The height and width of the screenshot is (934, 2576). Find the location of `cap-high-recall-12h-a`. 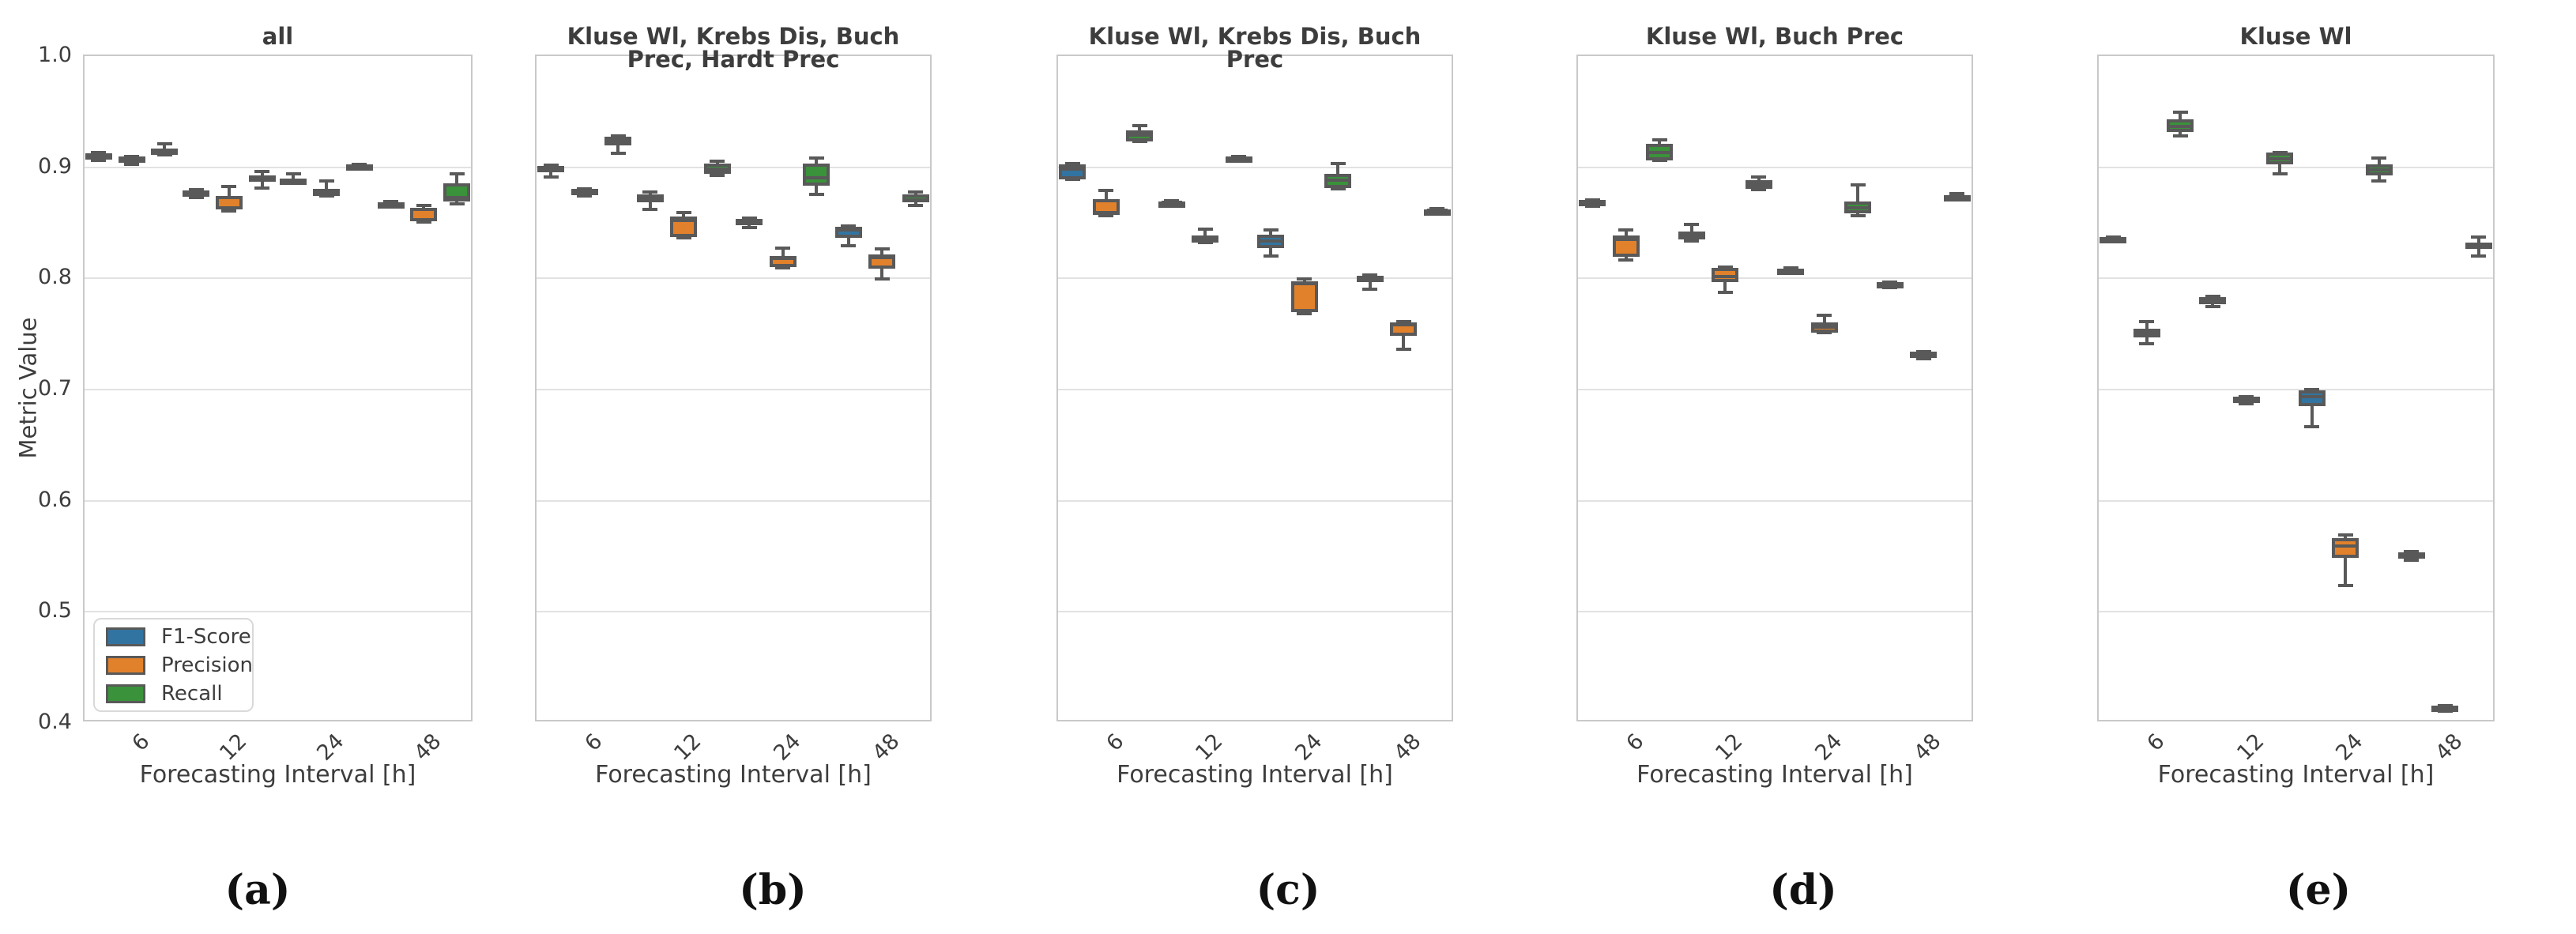

cap-high-recall-12h-a is located at coordinates (262, 171).